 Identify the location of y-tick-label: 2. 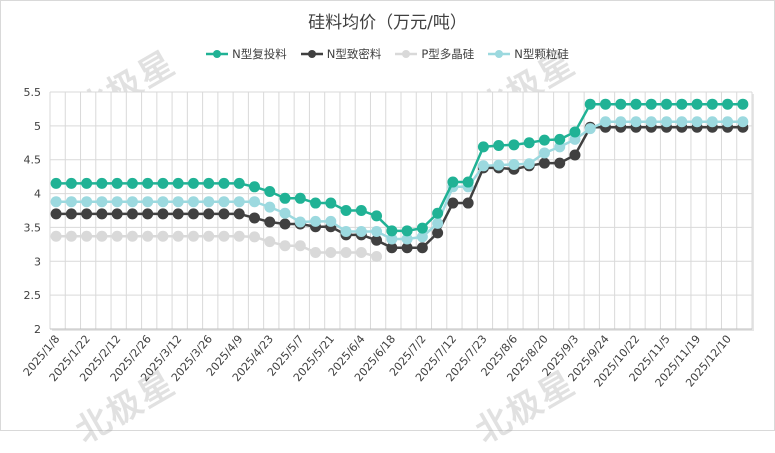
(37, 329).